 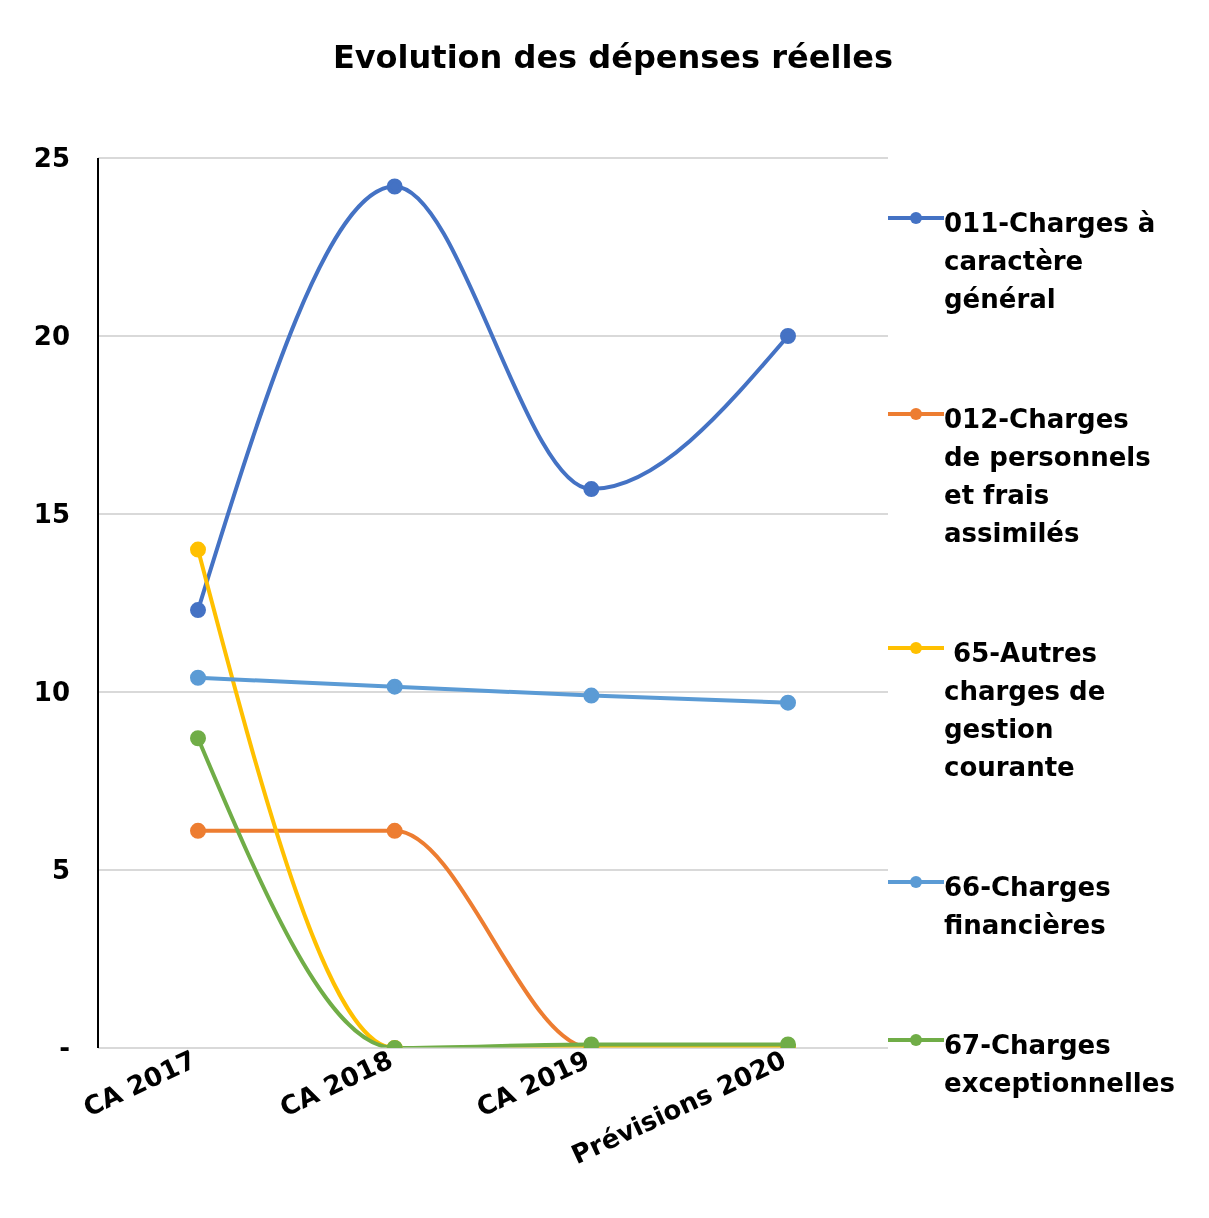 I want to click on legend-label: 012-Charges de personnels et frais assimilés, so click(x=1048, y=476).